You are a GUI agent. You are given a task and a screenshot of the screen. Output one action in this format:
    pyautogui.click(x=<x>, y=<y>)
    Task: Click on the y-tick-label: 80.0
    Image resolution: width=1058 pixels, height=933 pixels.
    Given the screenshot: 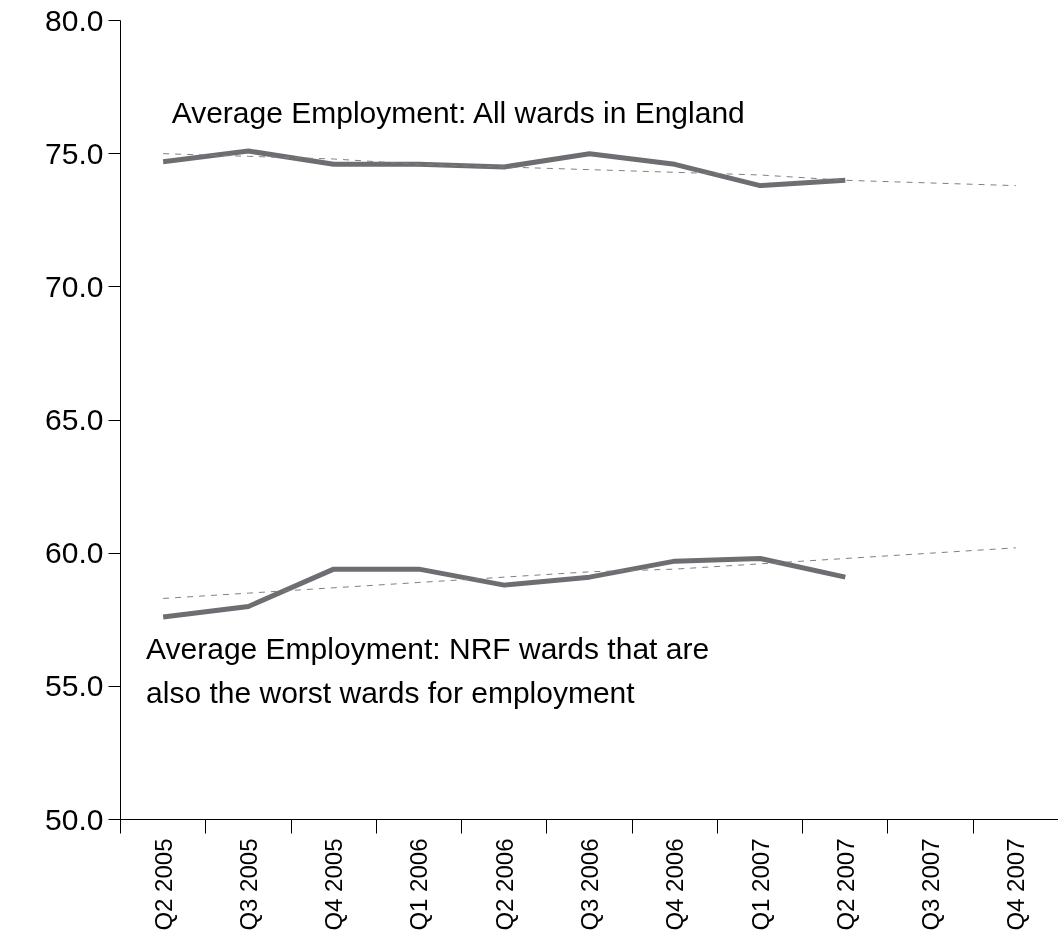 What is the action you would take?
    pyautogui.click(x=74, y=20)
    